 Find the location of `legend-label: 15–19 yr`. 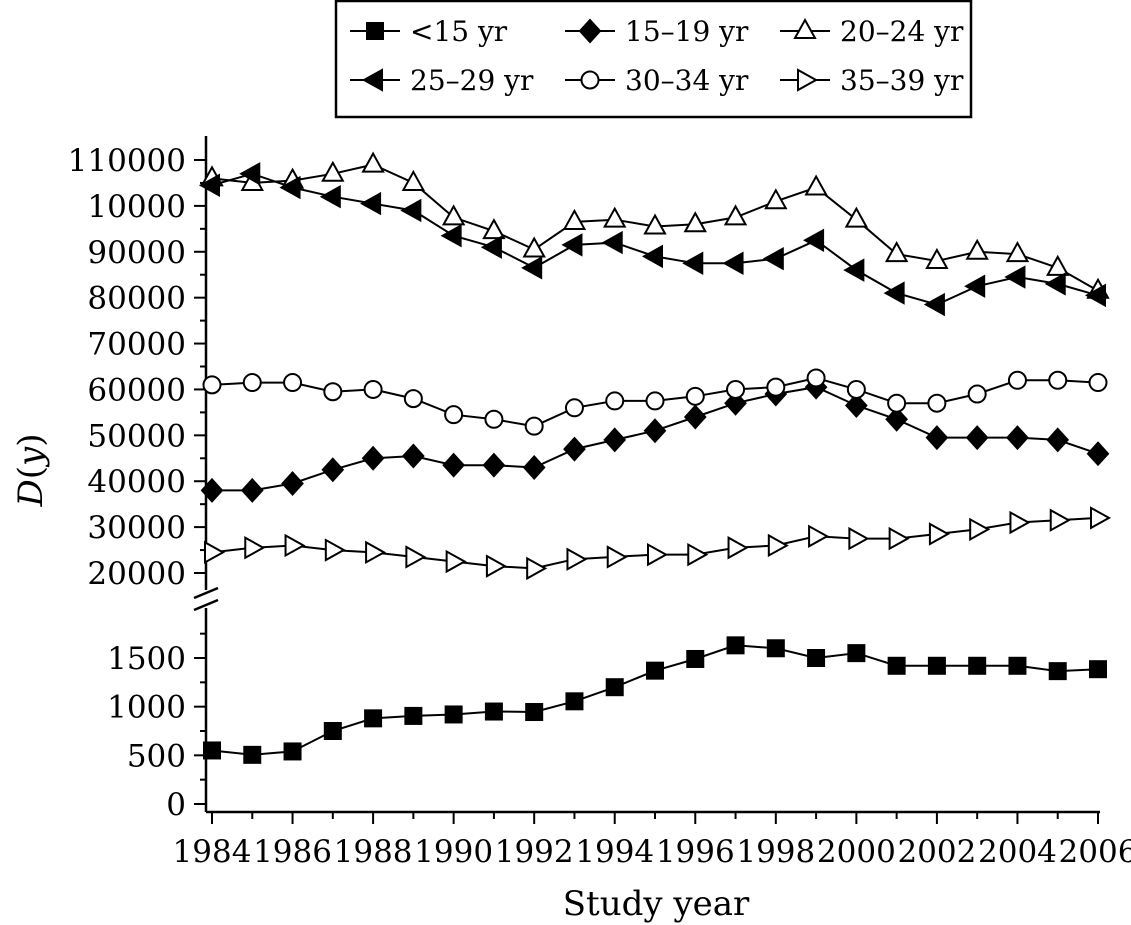

legend-label: 15–19 yr is located at coordinates (687, 31).